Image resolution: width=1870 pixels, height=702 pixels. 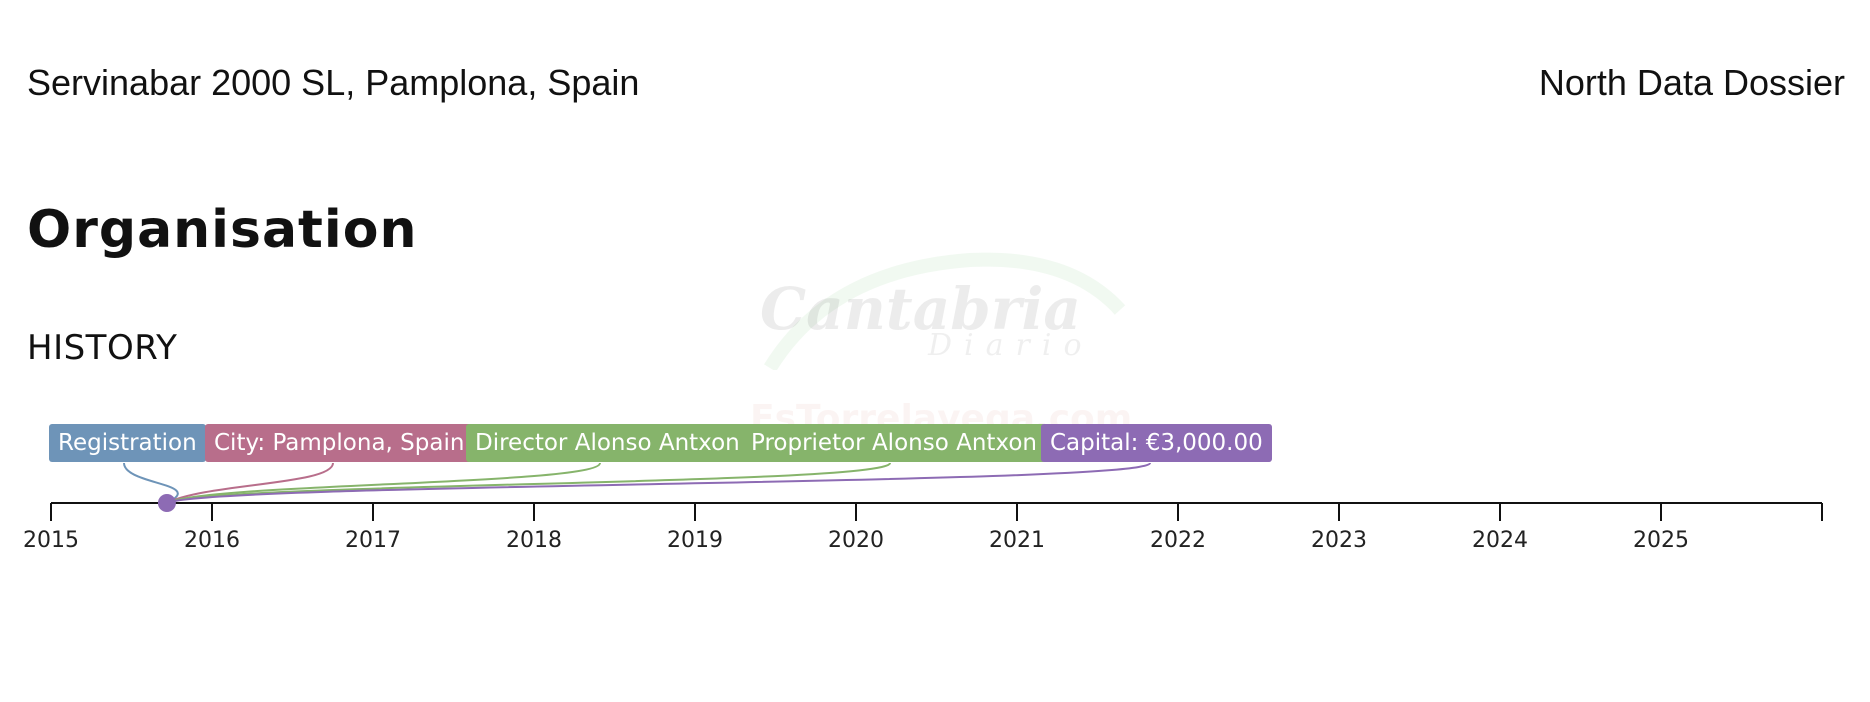 What do you see at coordinates (1156, 443) in the screenshot?
I see `event-capital: Capital: €3,000.00` at bounding box center [1156, 443].